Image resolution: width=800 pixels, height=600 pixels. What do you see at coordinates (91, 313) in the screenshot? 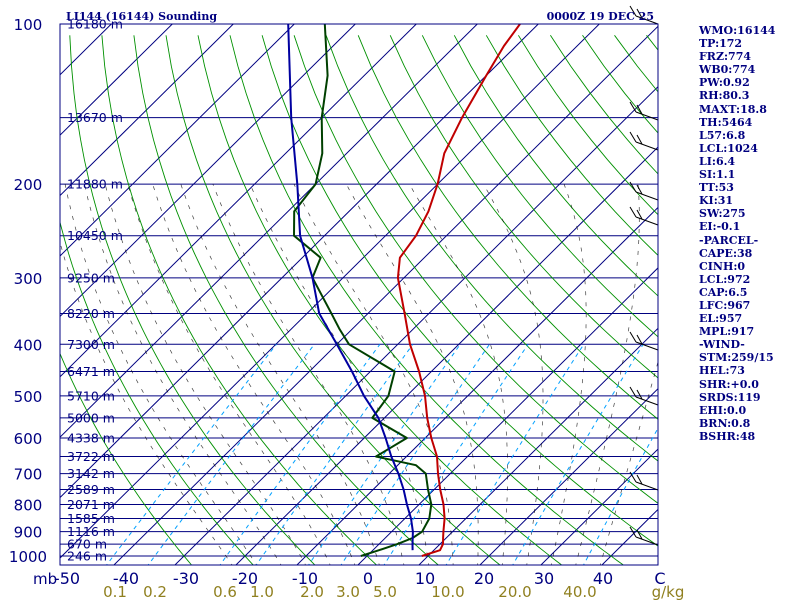
I see `height-label: 8220 m` at bounding box center [91, 313].